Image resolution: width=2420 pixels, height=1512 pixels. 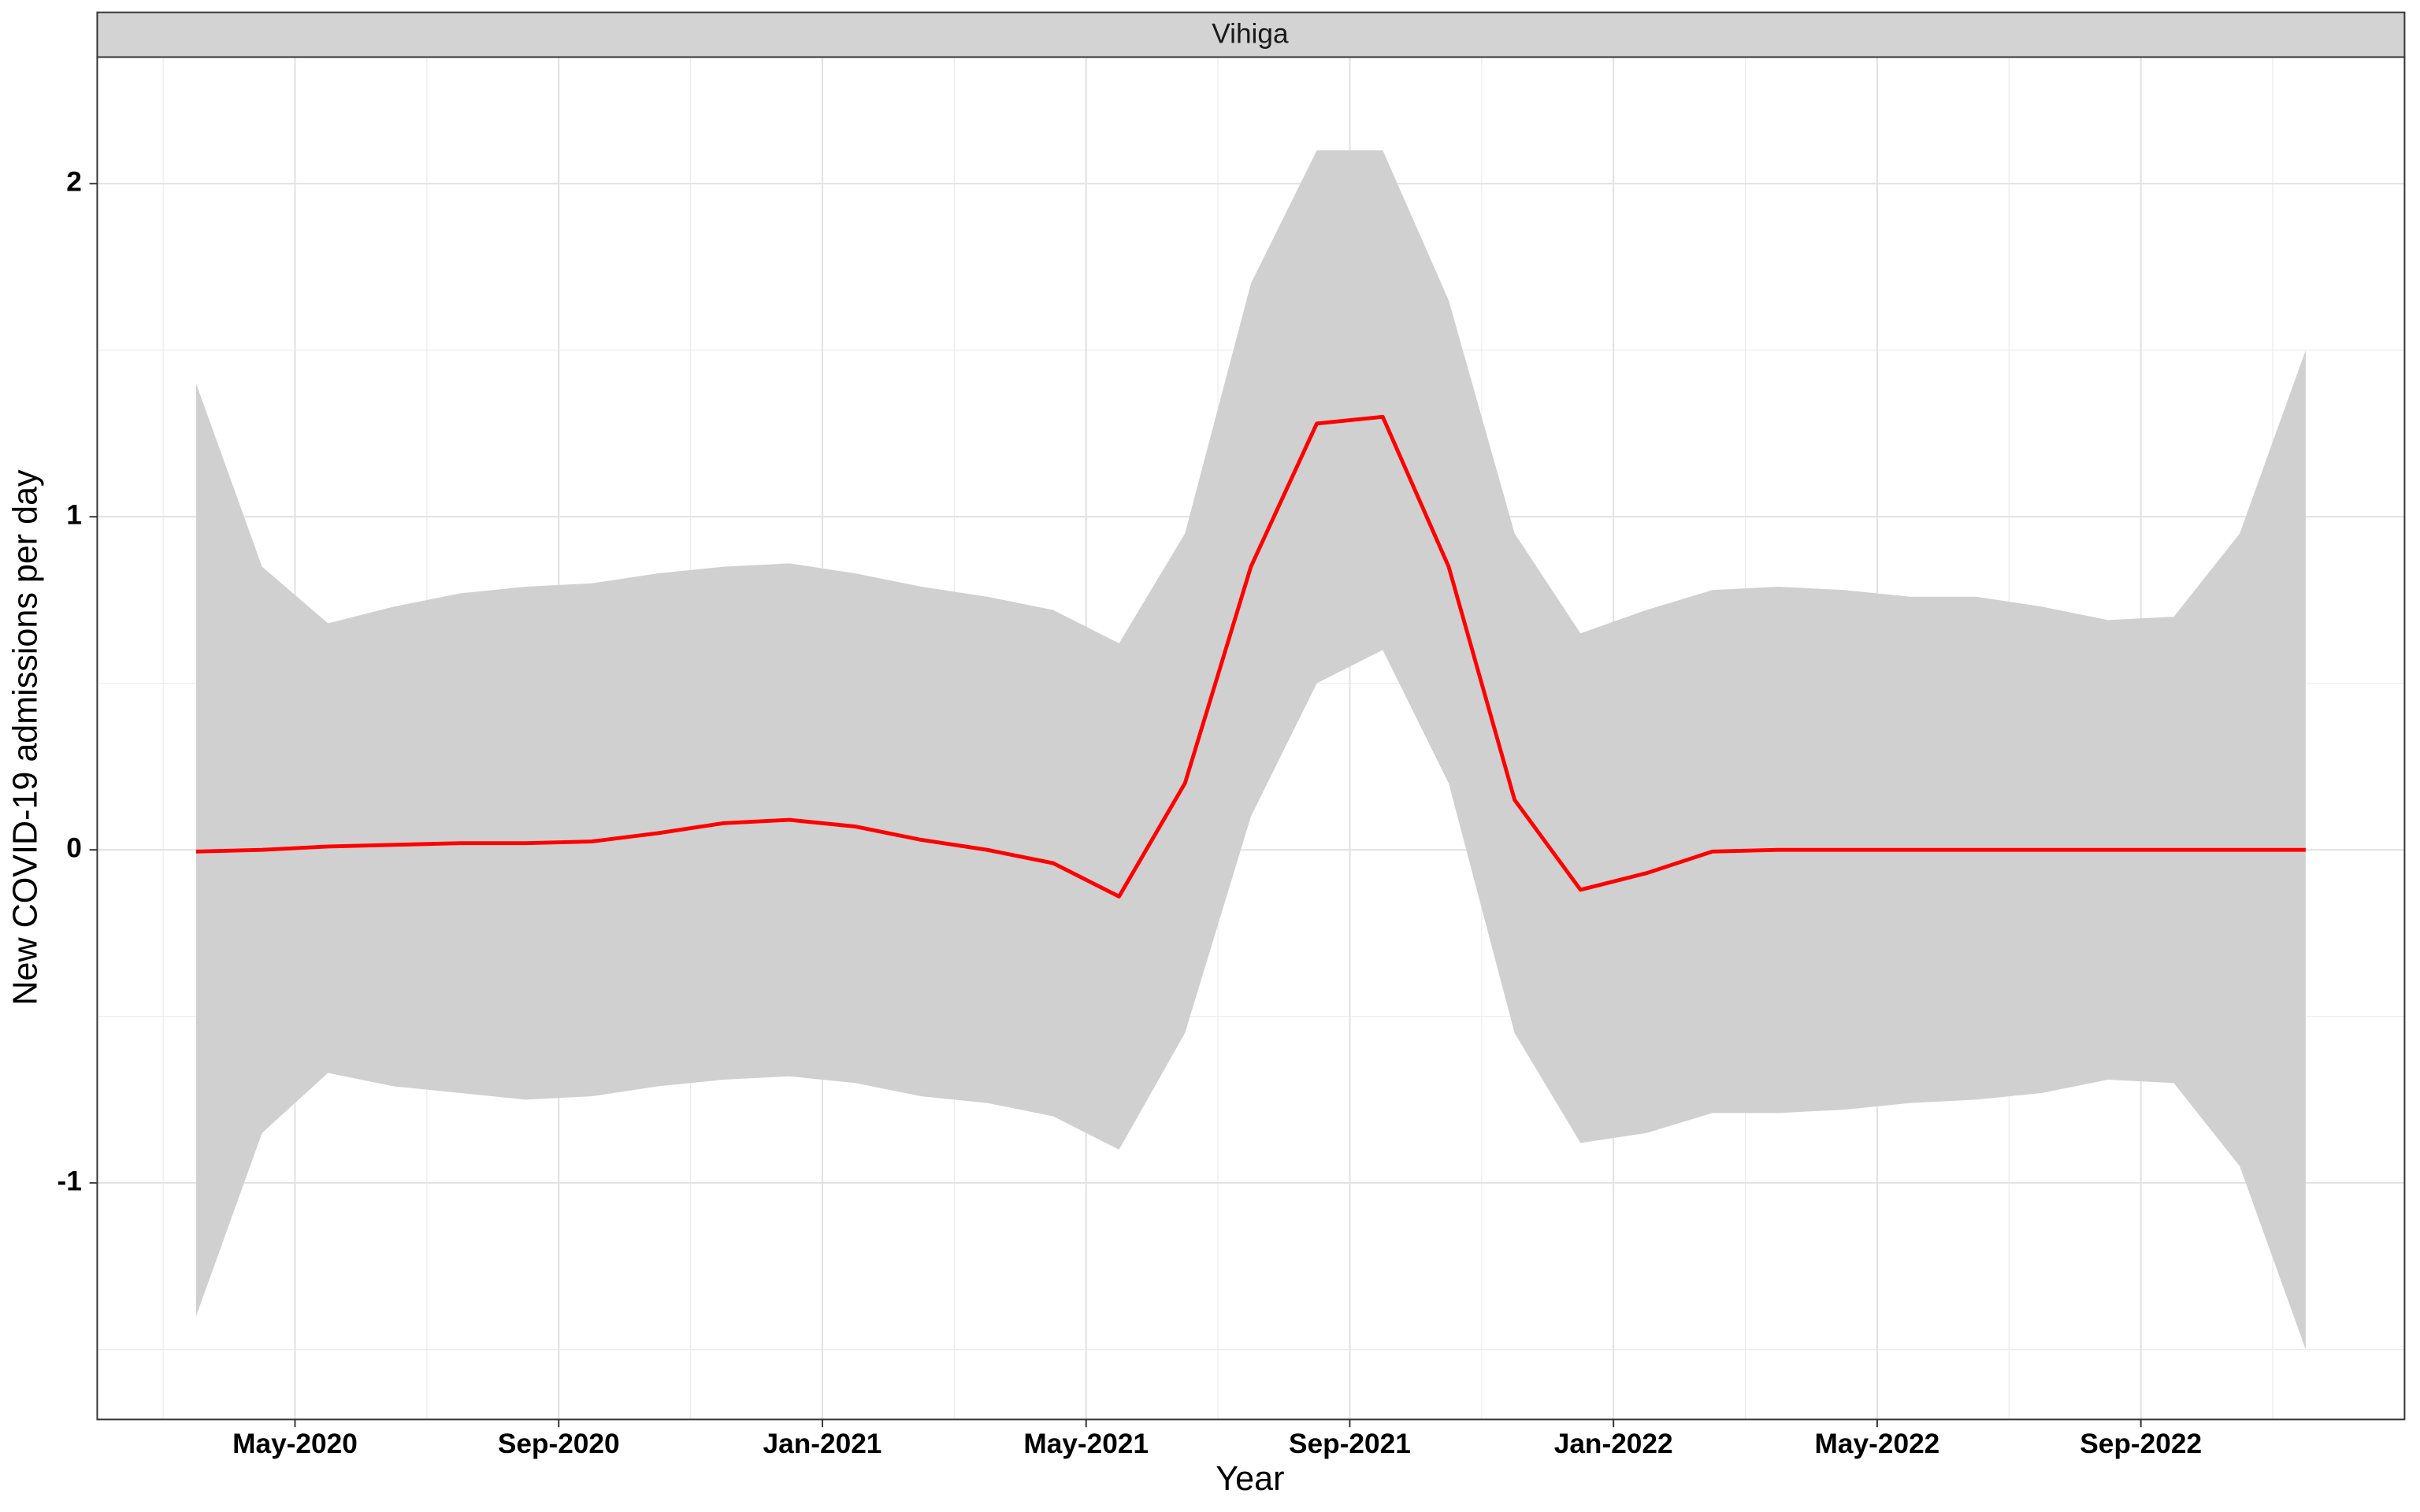 I want to click on x-tick-label: Sep-2020, so click(x=559, y=1444).